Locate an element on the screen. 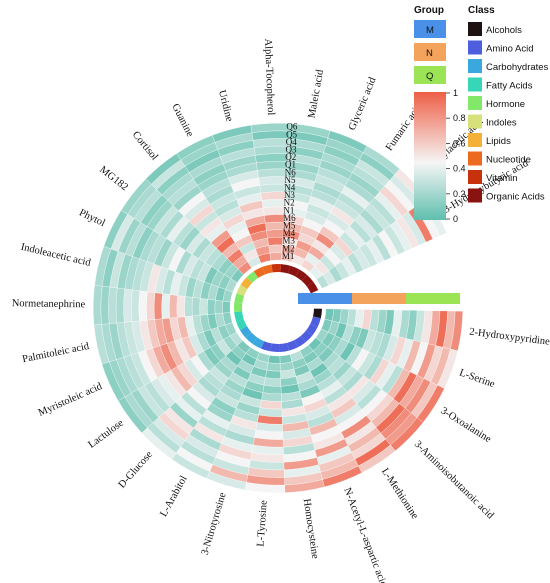 This screenshot has height=583, width=550. class-legend-label: Lipids is located at coordinates (498, 141).